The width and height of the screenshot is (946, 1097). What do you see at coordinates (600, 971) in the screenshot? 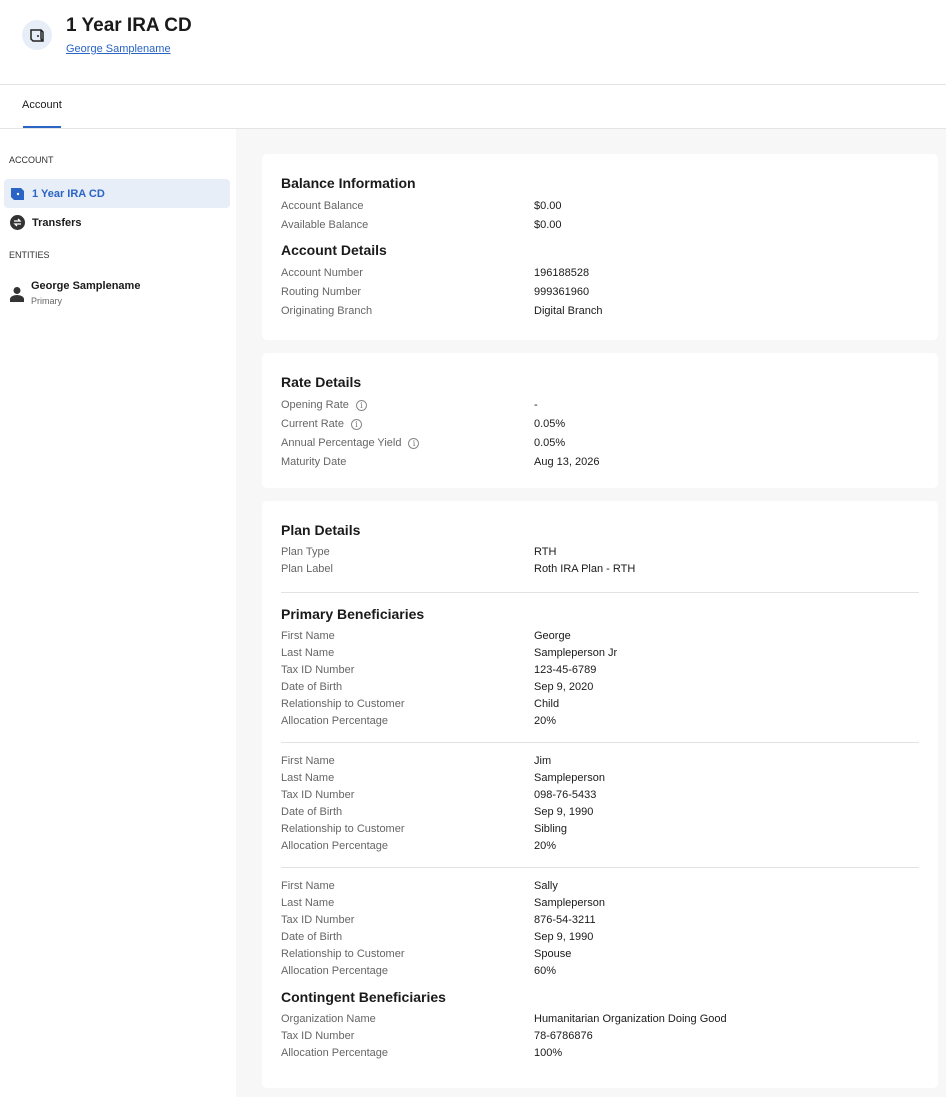
I see `detail-row: Allocation Percentage 60%` at bounding box center [600, 971].